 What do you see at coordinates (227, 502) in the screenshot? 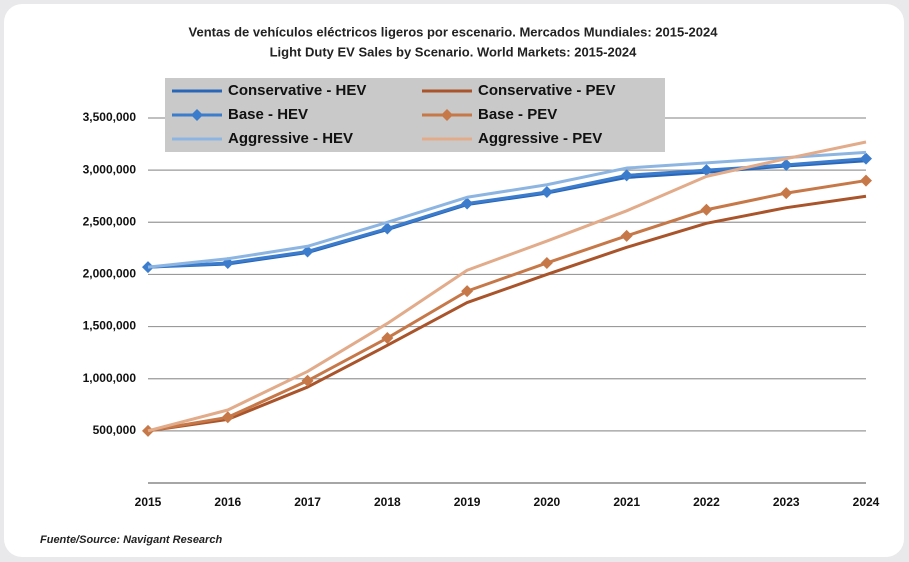
I see `x-tick-label: 2016` at bounding box center [227, 502].